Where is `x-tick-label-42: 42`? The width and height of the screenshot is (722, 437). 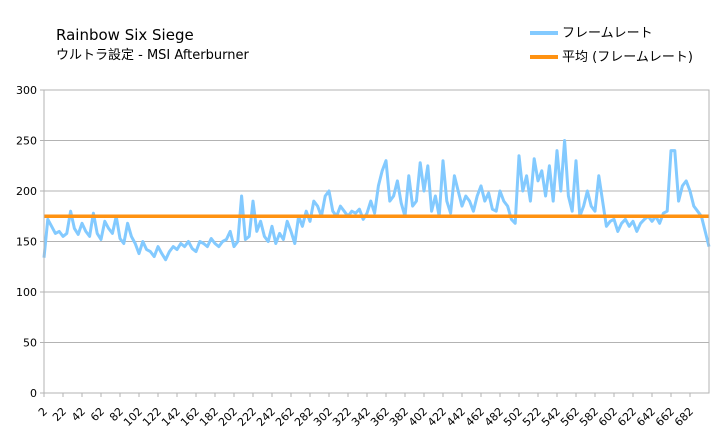 x-tick-label-42: 42 is located at coordinates (78, 414).